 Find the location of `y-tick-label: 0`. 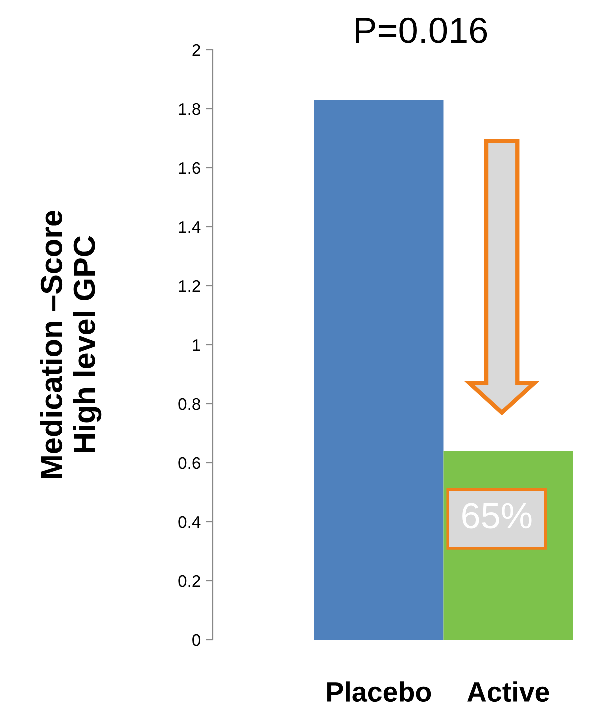

y-tick-label: 0 is located at coordinates (196, 640).